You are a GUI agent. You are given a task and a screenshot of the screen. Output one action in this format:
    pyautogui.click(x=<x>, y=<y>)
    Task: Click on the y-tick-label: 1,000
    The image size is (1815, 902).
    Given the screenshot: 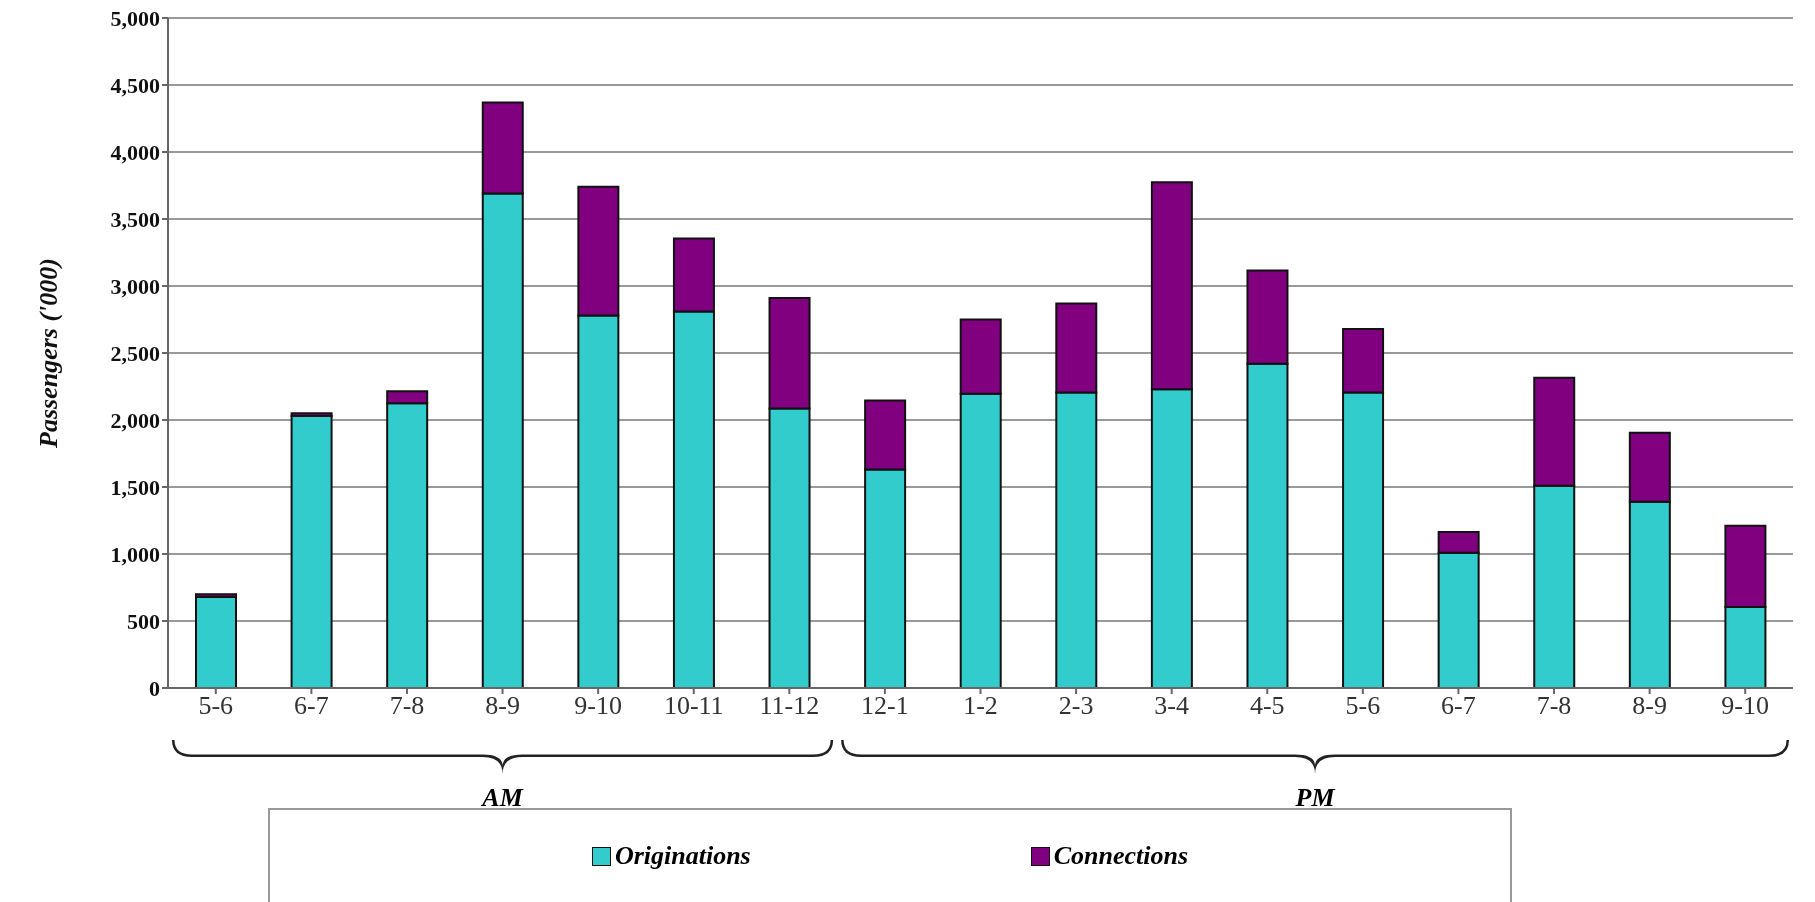 What is the action you would take?
    pyautogui.click(x=135, y=554)
    